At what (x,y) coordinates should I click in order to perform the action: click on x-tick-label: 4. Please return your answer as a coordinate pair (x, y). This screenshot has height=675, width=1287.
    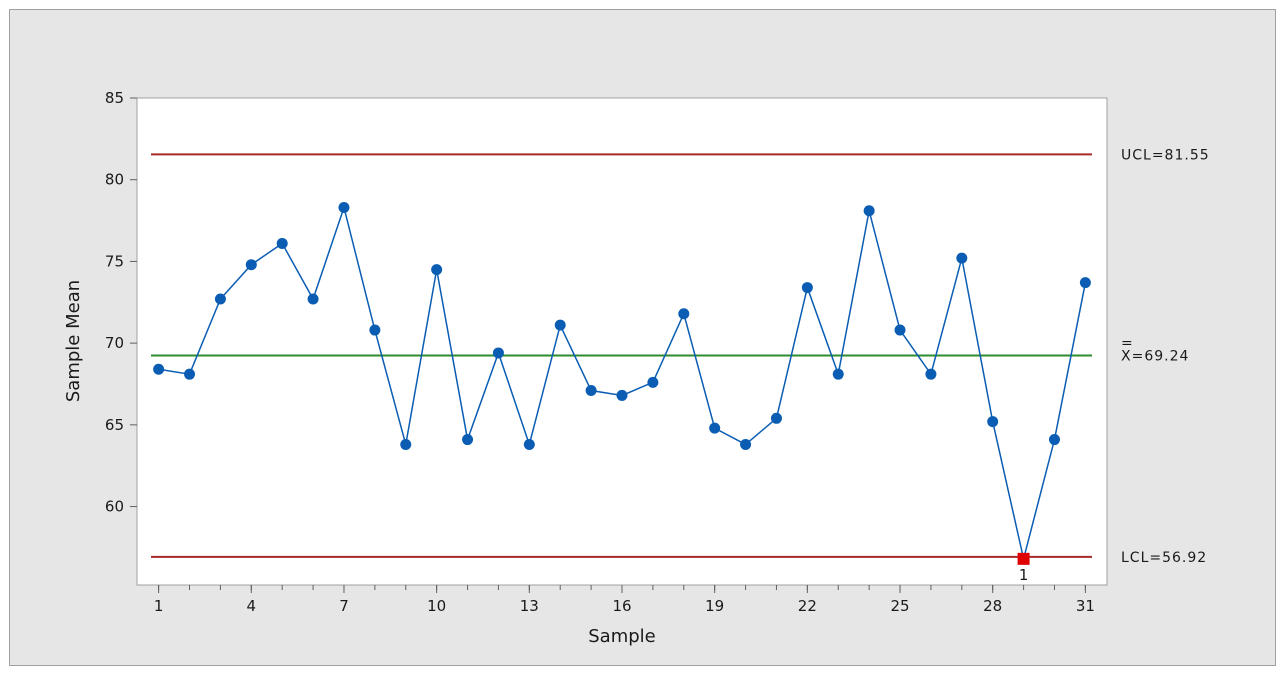
    Looking at the image, I should click on (252, 606).